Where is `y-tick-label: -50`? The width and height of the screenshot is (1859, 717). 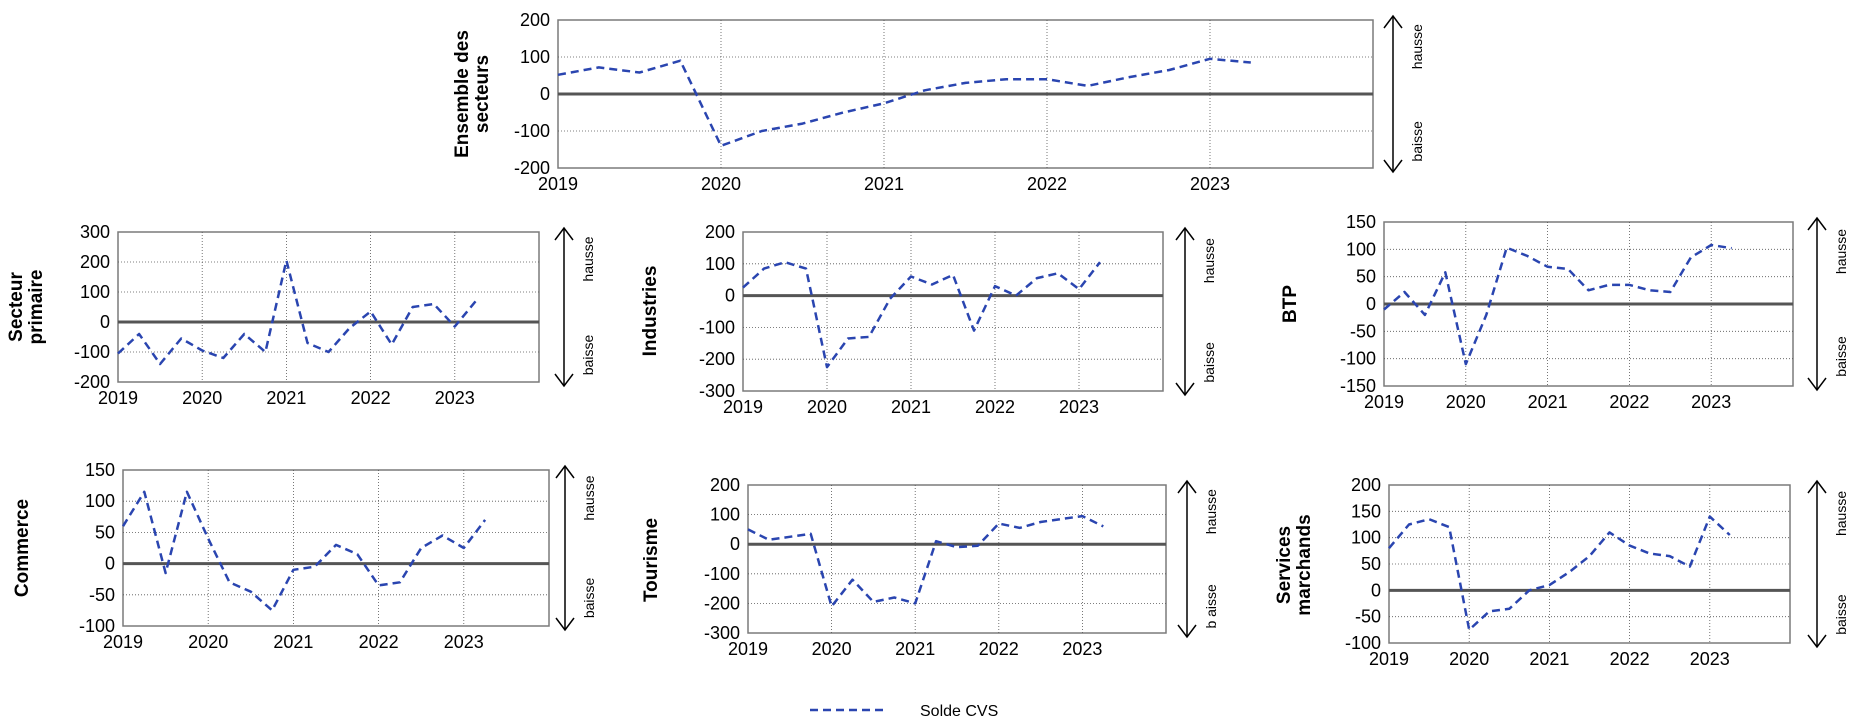
y-tick-label: -50 is located at coordinates (1363, 331).